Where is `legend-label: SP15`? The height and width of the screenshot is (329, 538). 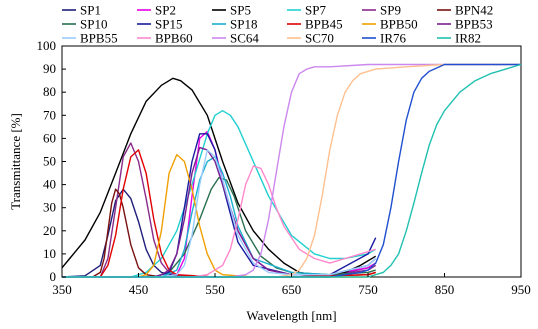 legend-label: SP15 is located at coordinates (168, 24).